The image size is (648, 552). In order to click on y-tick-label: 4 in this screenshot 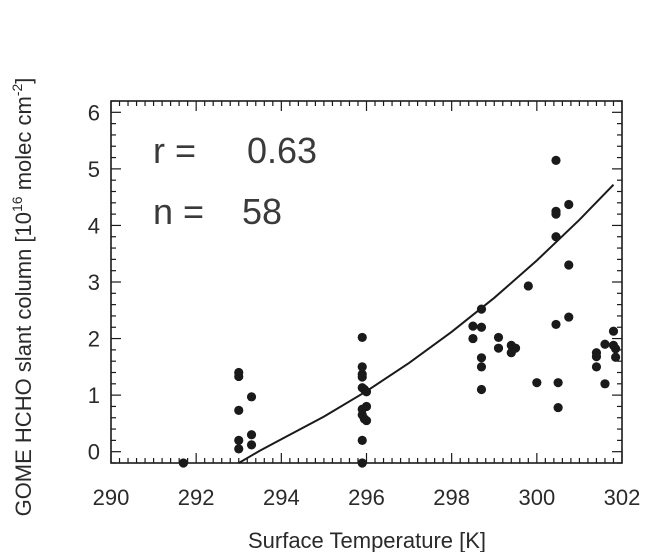, I will do `click(94, 225)`.